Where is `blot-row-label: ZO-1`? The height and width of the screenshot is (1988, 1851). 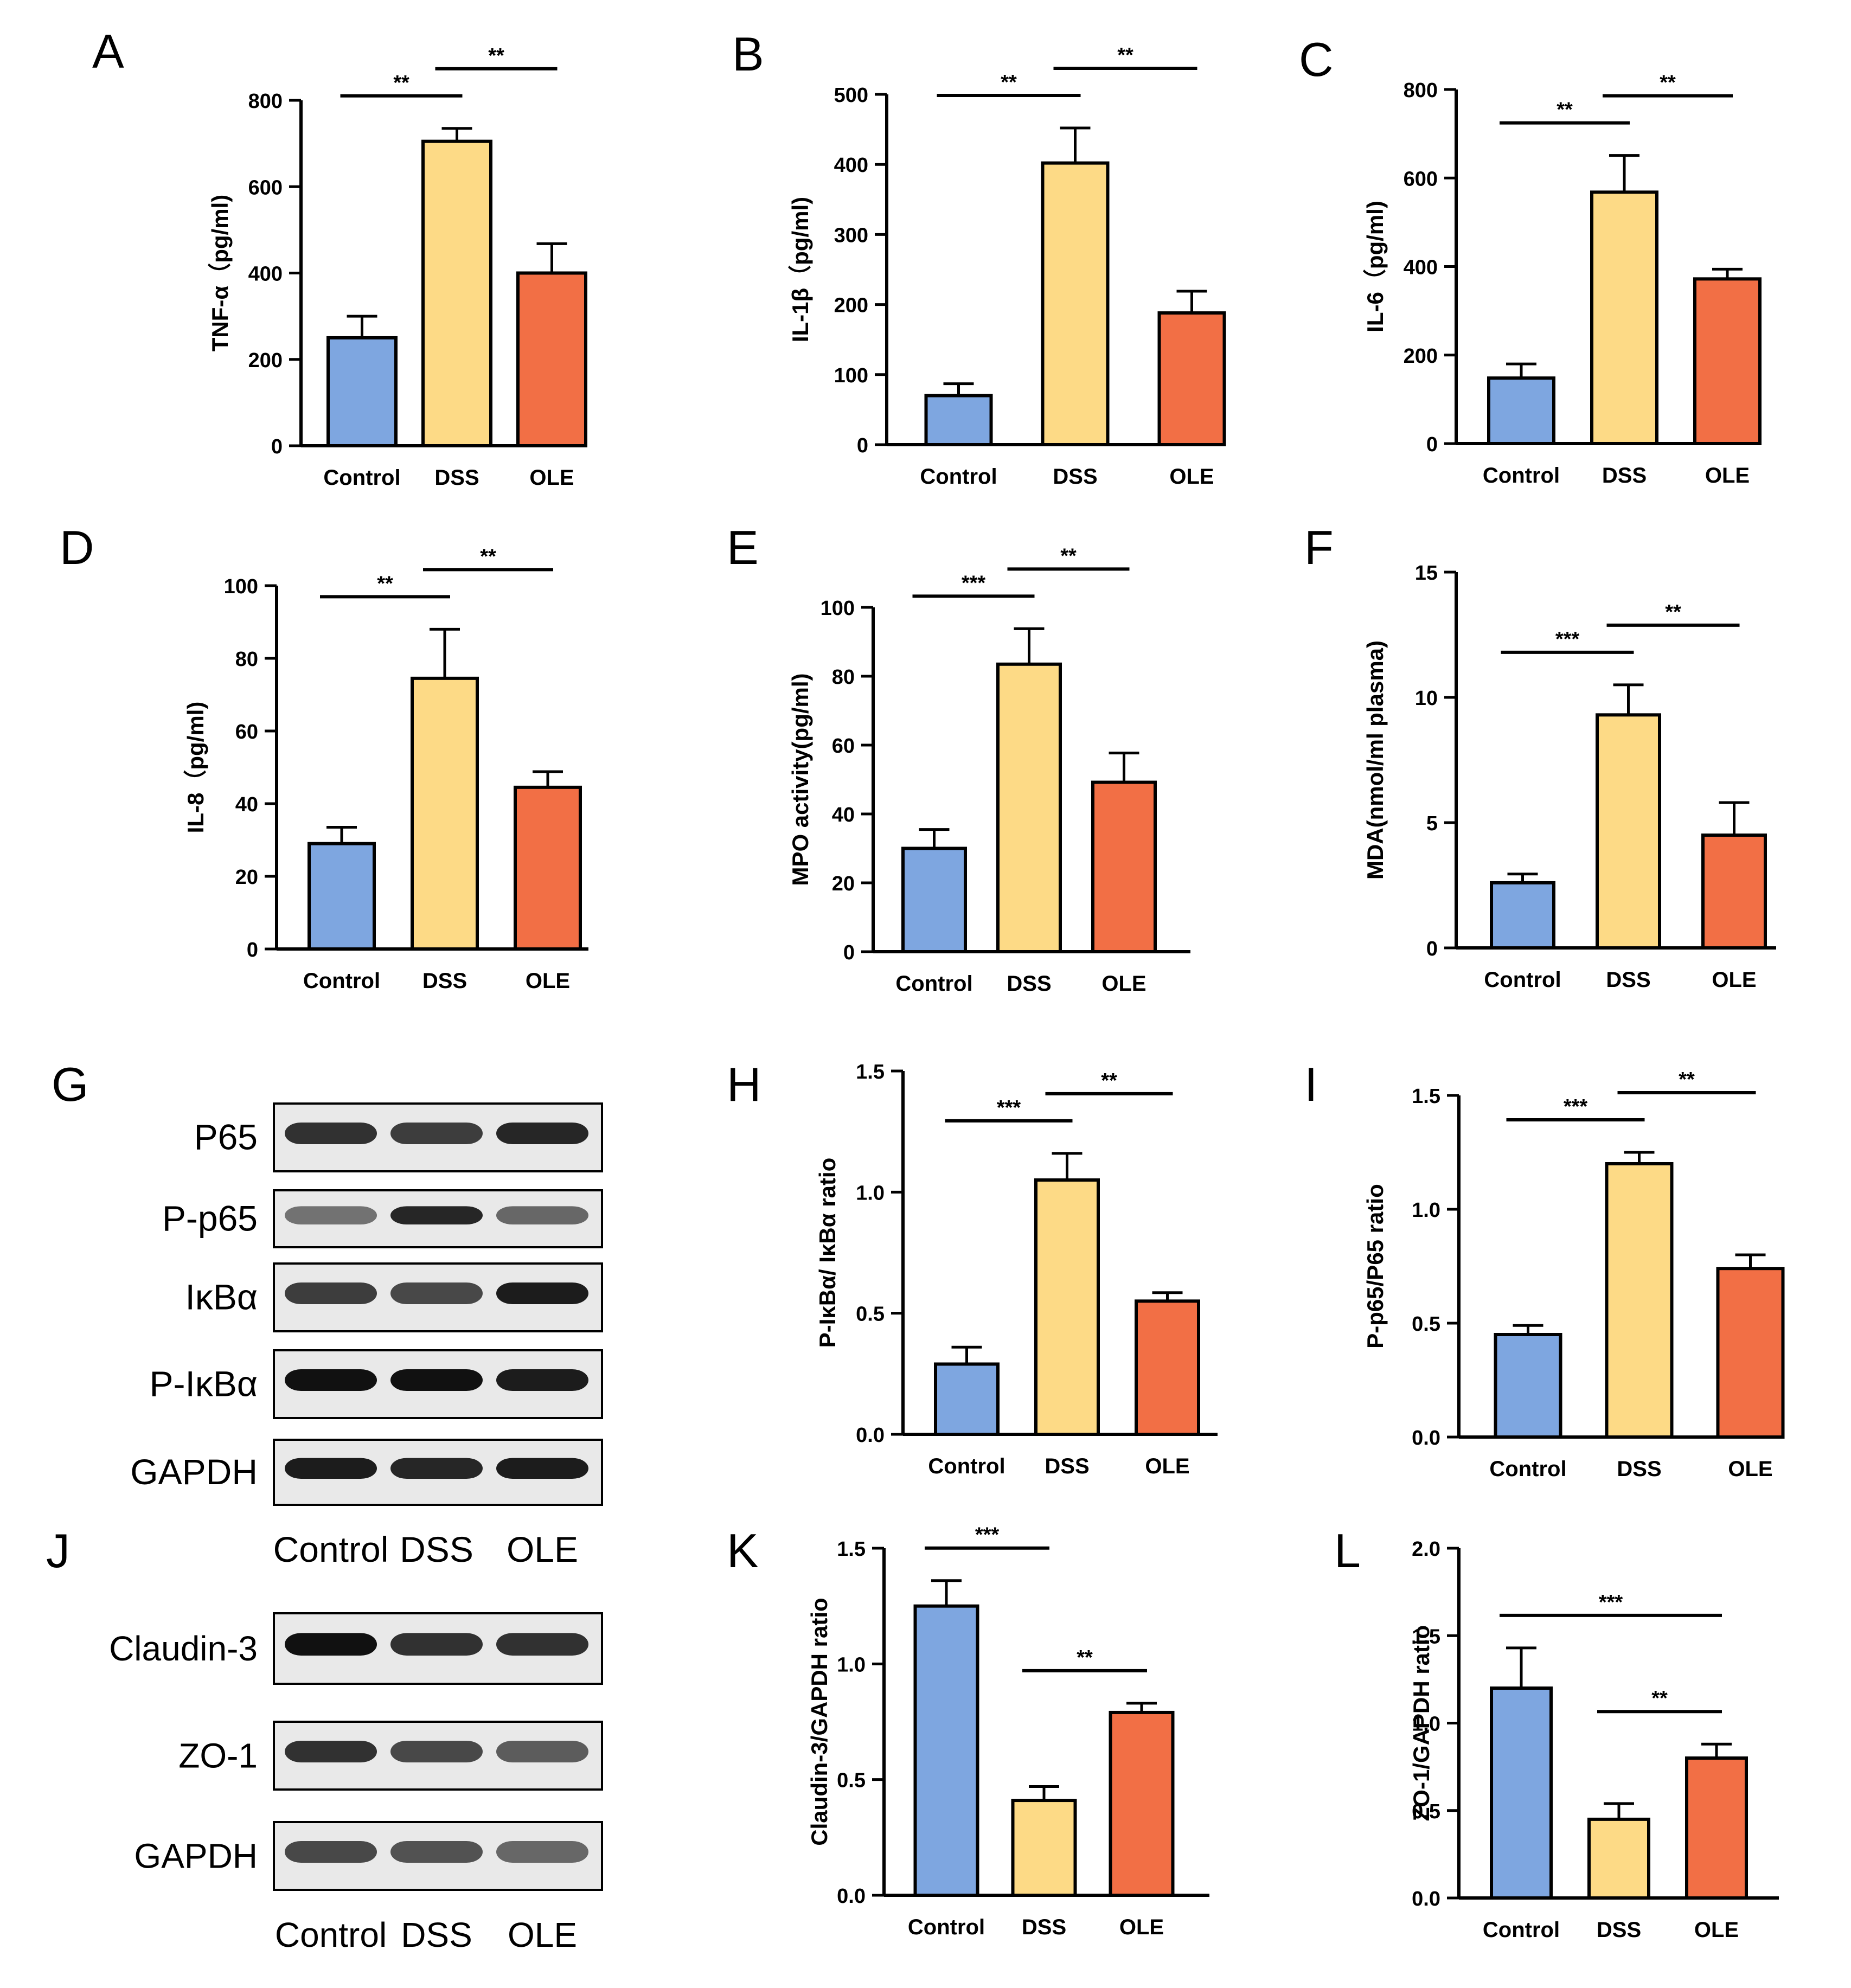 blot-row-label: ZO-1 is located at coordinates (218, 1756).